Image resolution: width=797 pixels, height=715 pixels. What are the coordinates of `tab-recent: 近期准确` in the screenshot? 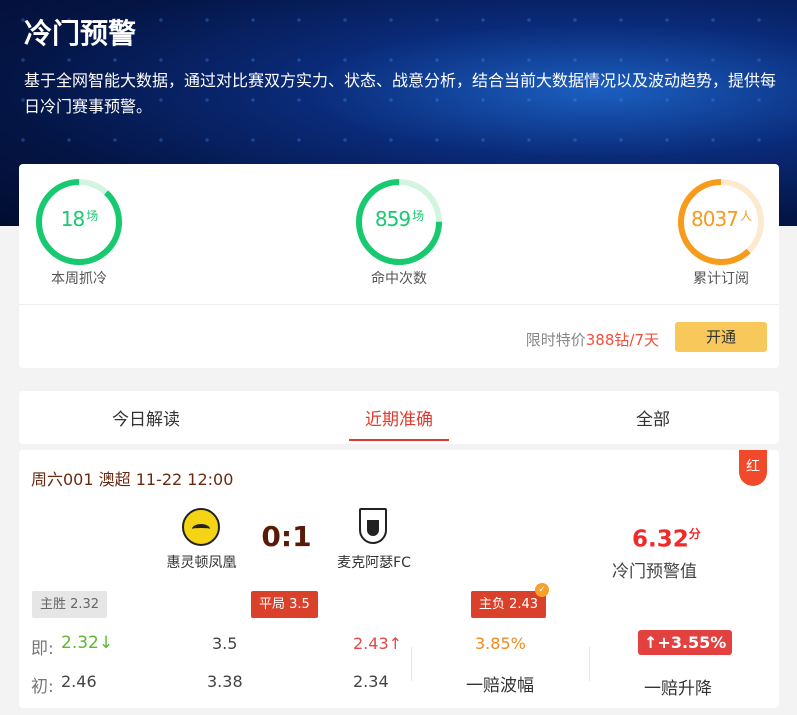 It's located at (399, 420).